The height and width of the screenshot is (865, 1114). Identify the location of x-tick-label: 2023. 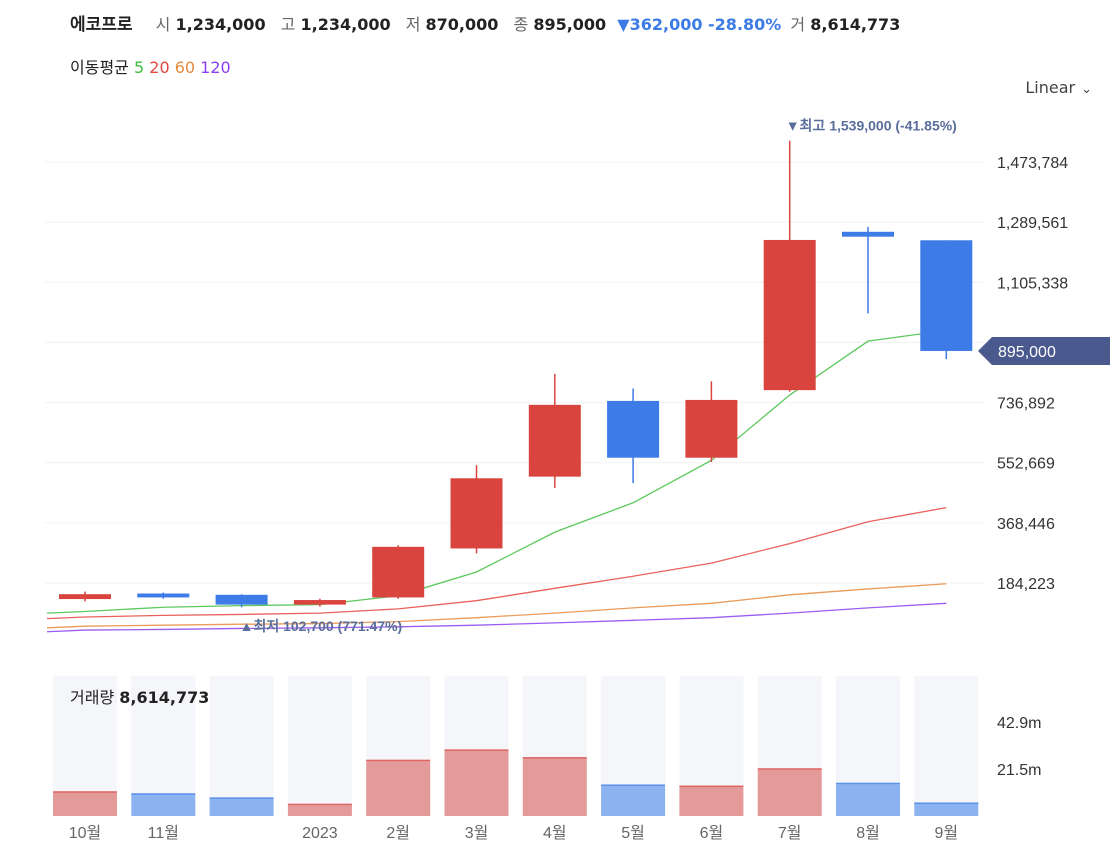
(320, 833).